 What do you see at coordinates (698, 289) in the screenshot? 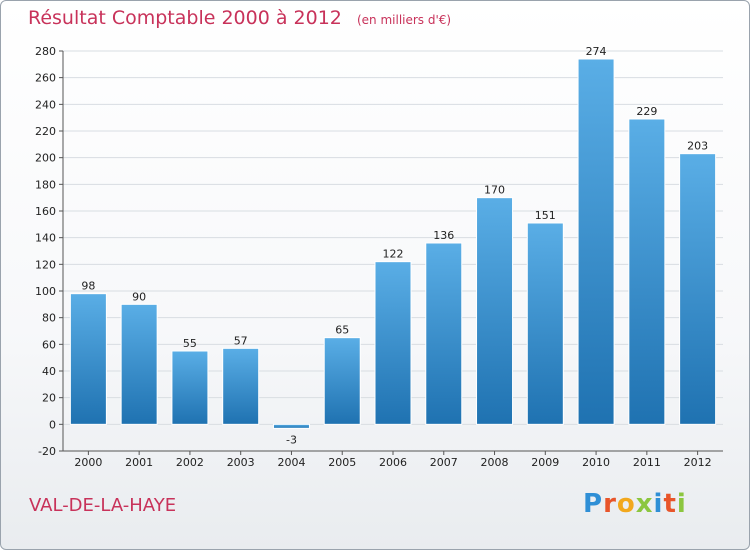
I see `bar-2012` at bounding box center [698, 289].